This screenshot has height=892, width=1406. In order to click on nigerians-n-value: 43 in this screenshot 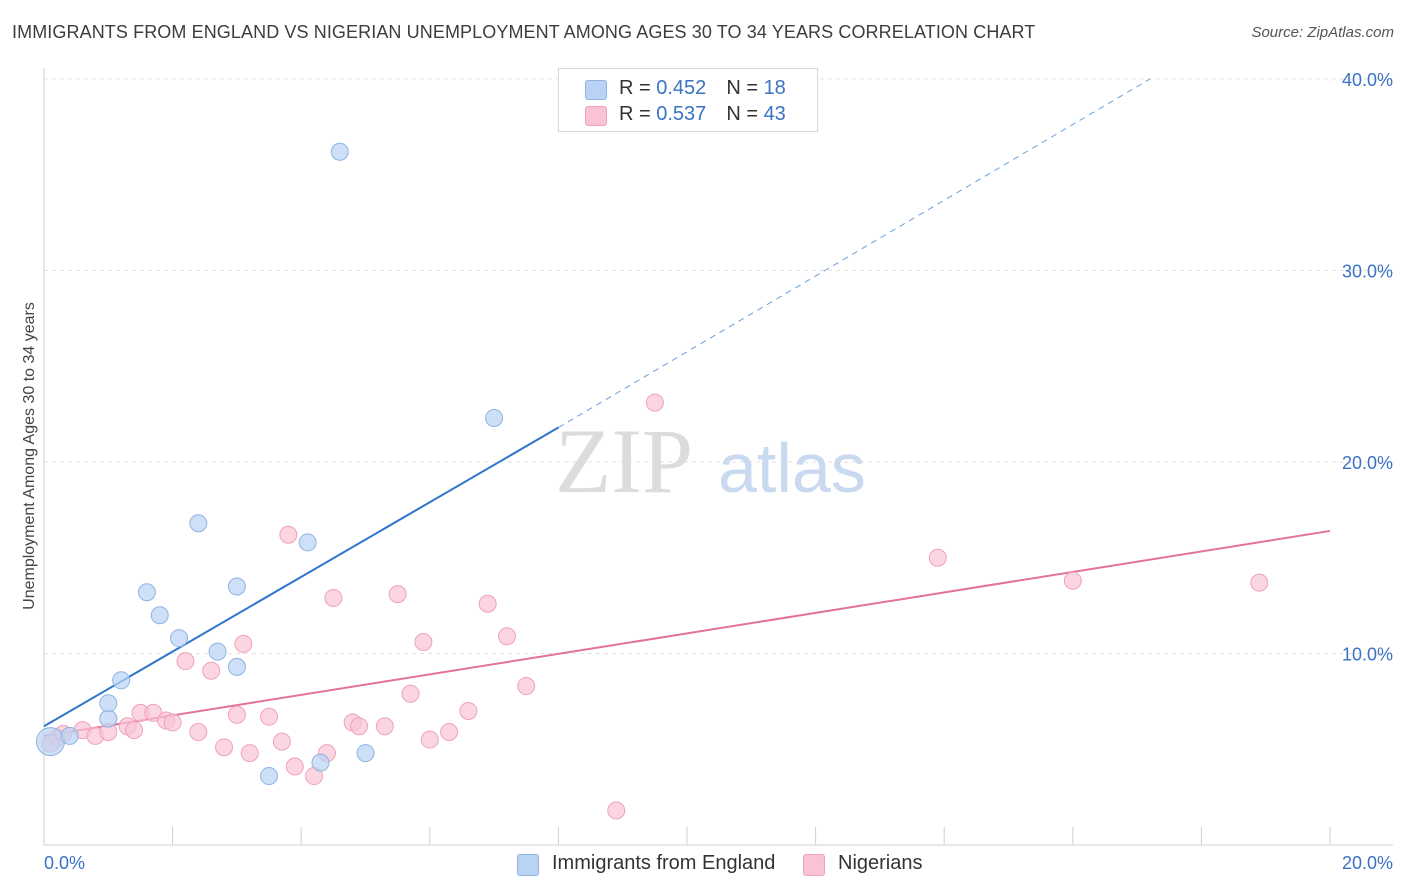, I will do `click(774, 114)`.